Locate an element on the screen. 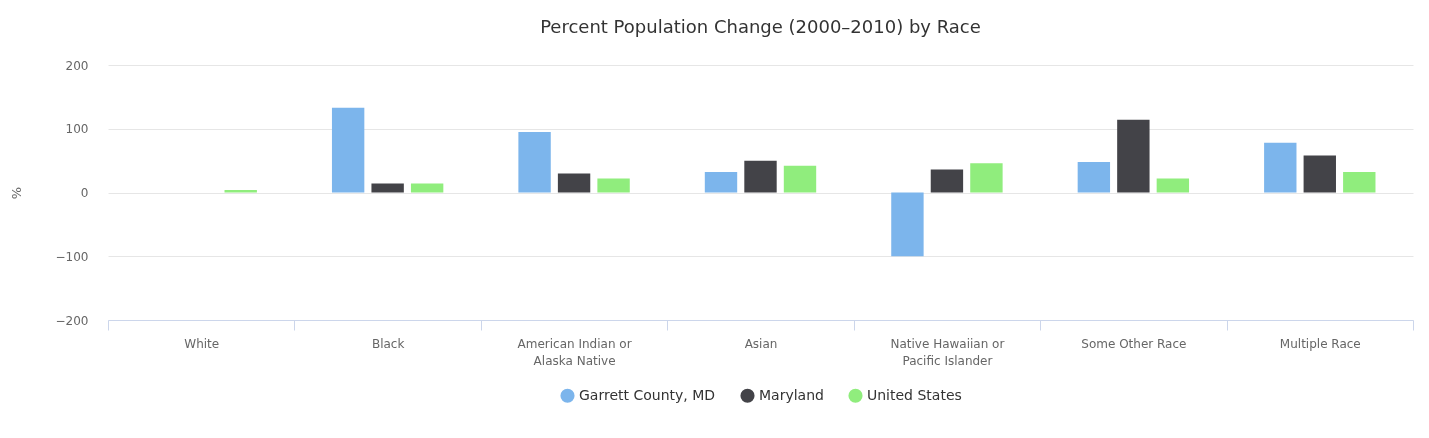 Image resolution: width=1429 pixels, height=438 pixels. chart-title: Percent Population Change (2000–2010) by Race is located at coordinates (760, 26).